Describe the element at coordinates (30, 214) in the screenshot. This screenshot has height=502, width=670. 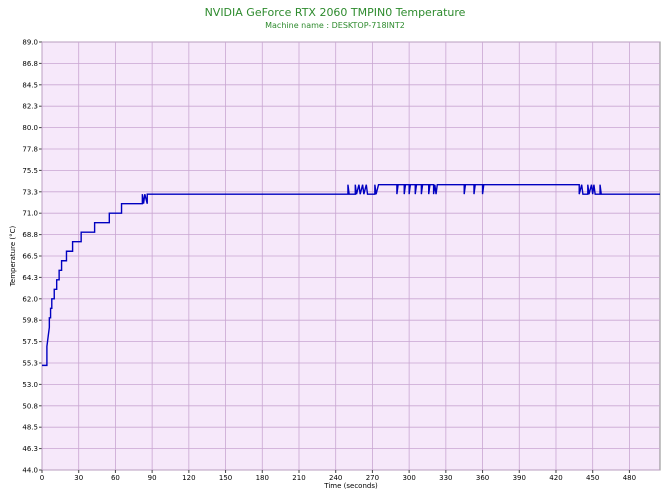
I see `y-tick-label: 71.0` at that location.